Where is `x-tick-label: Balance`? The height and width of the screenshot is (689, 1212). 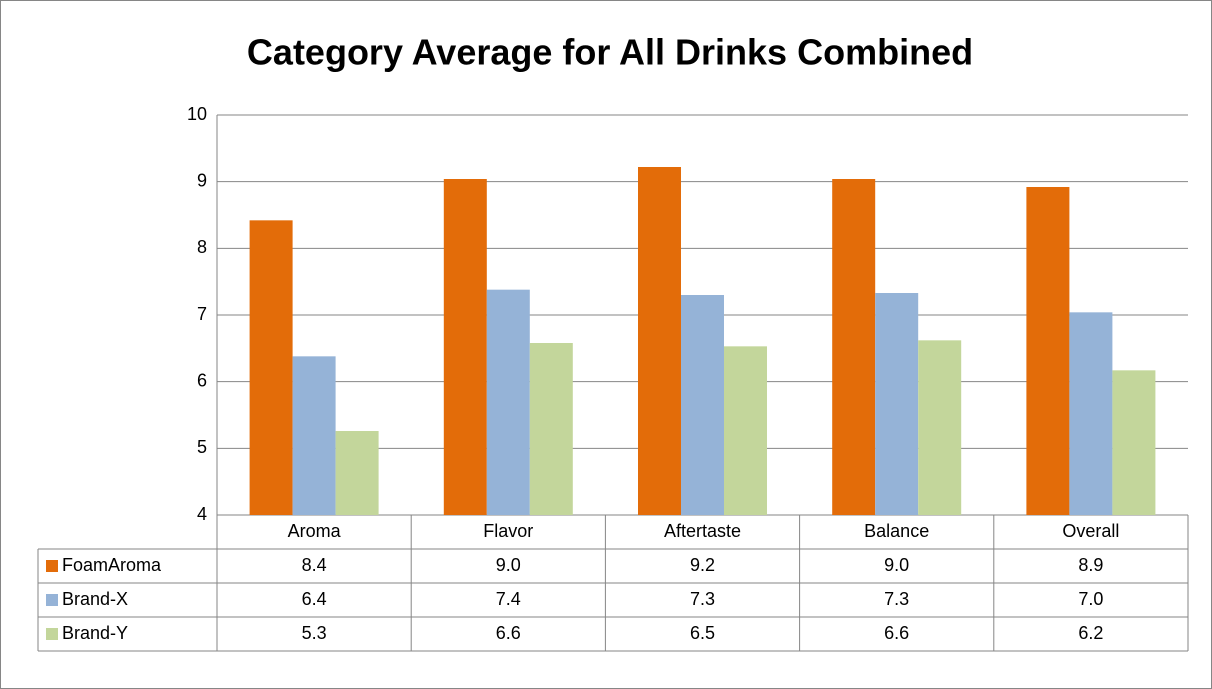
x-tick-label: Balance is located at coordinates (896, 531).